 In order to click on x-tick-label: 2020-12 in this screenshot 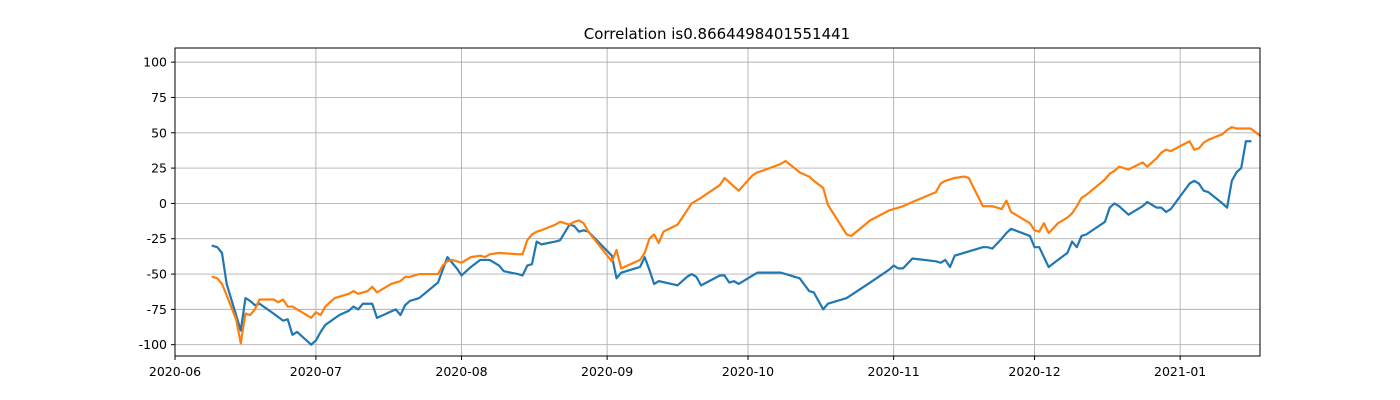, I will do `click(1034, 371)`.